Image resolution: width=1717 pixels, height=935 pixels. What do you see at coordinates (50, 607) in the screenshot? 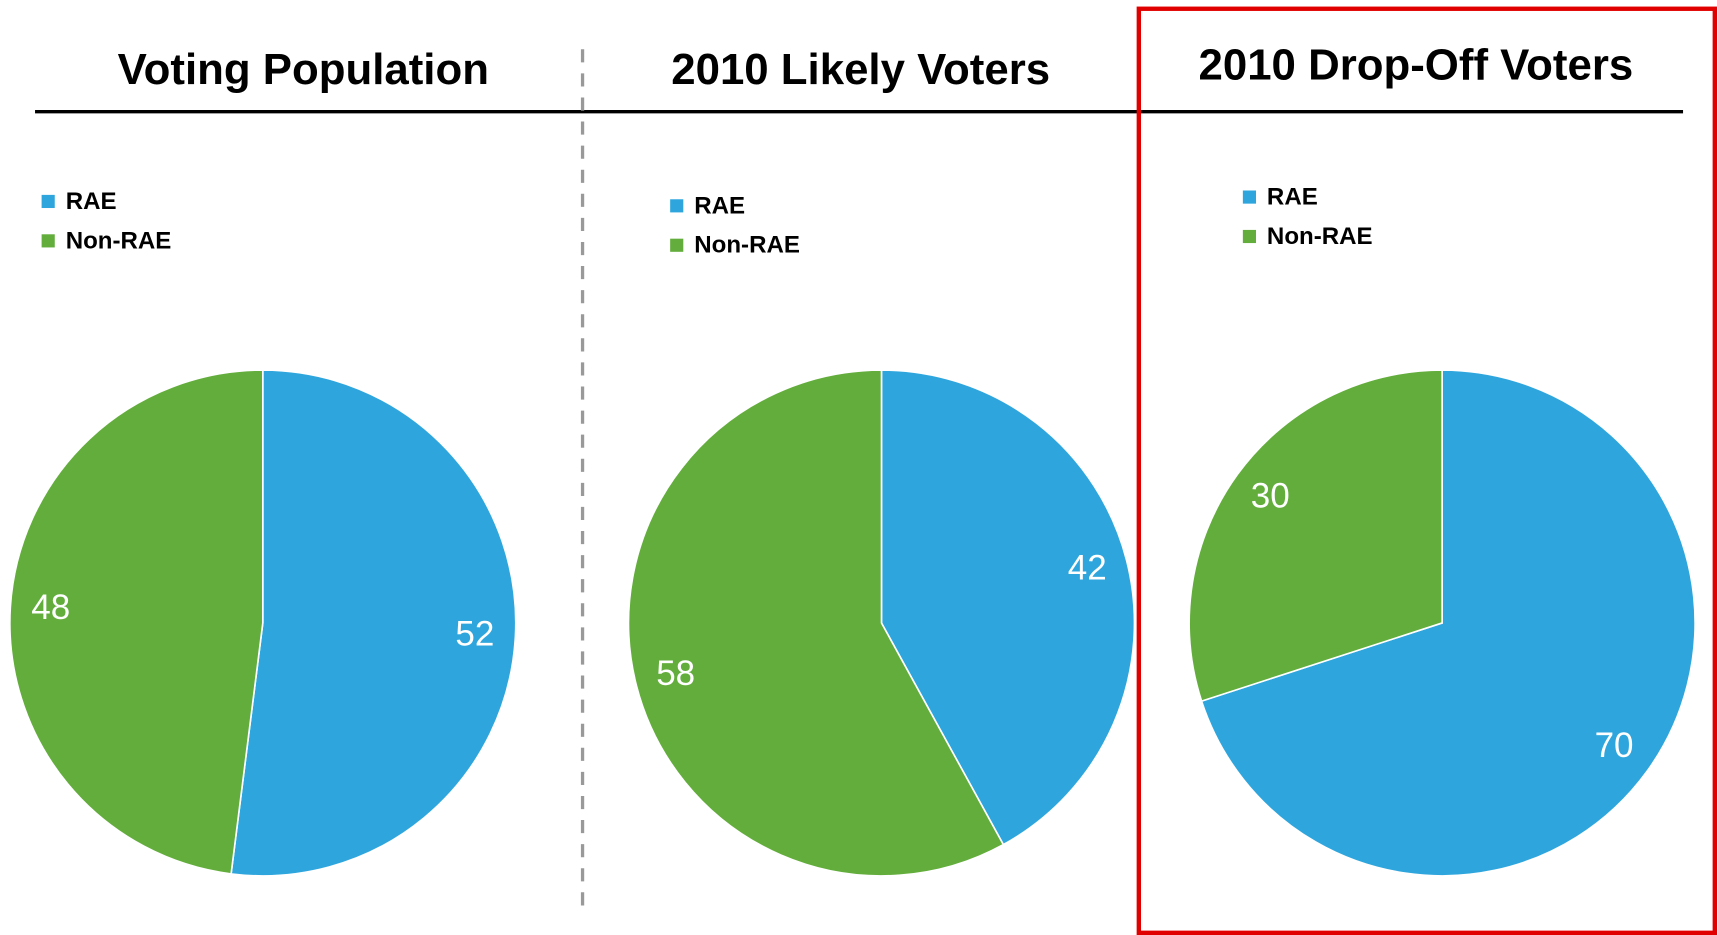
I see `value-label: 48` at bounding box center [50, 607].